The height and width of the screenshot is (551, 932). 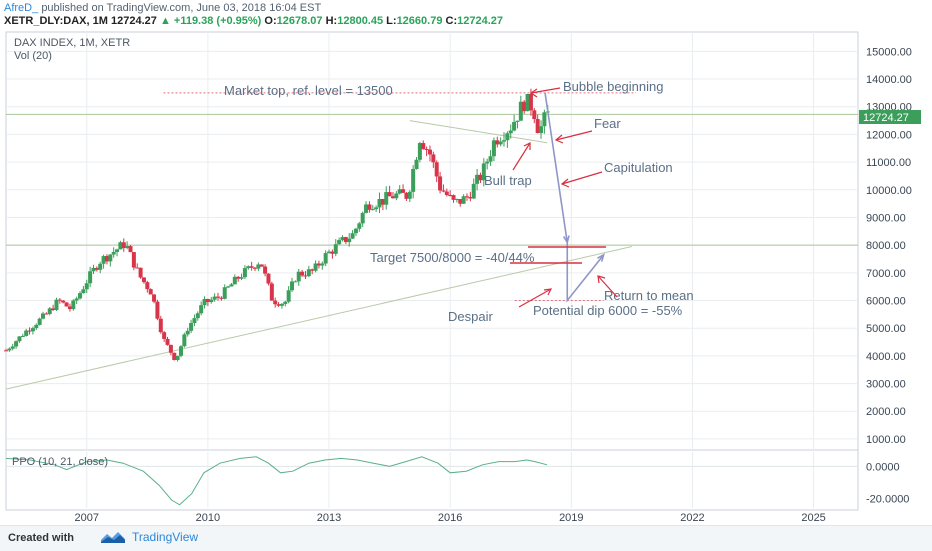 I want to click on arrow-return, so click(x=607, y=286).